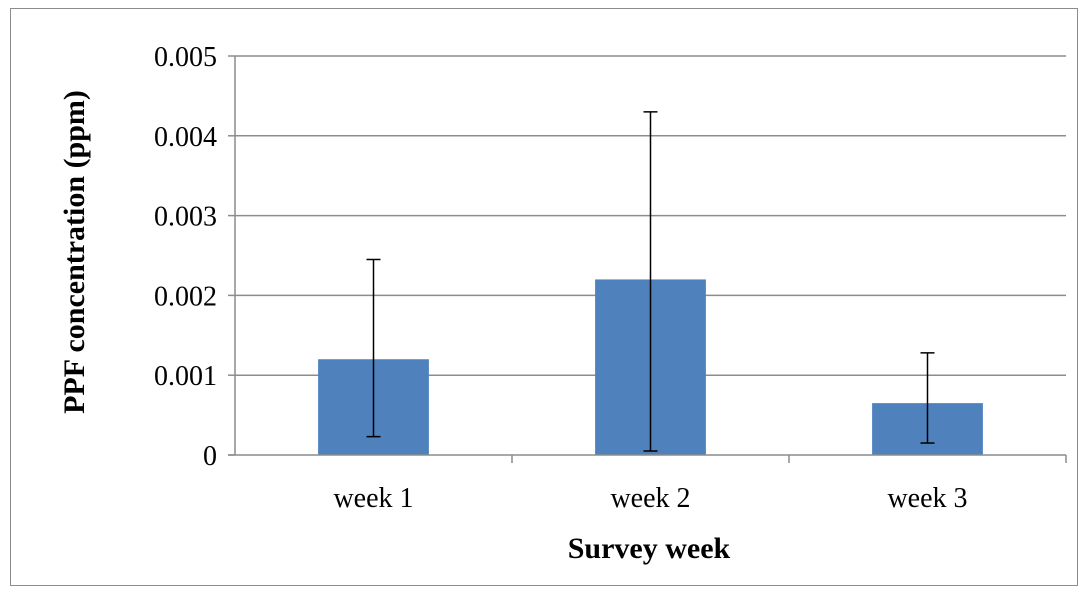 Image resolution: width=1084 pixels, height=591 pixels. I want to click on x-tick-label: week 2, so click(650, 498).